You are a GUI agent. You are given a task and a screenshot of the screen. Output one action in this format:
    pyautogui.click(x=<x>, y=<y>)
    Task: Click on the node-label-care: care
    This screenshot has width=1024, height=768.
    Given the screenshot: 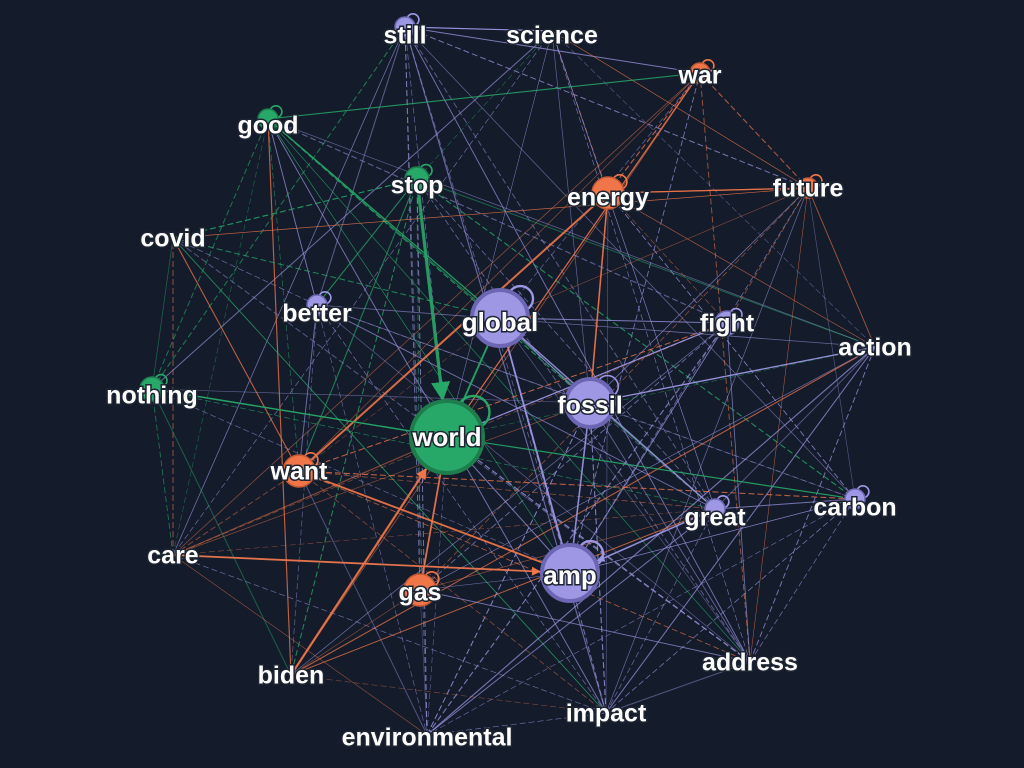 What is the action you would take?
    pyautogui.click(x=173, y=556)
    